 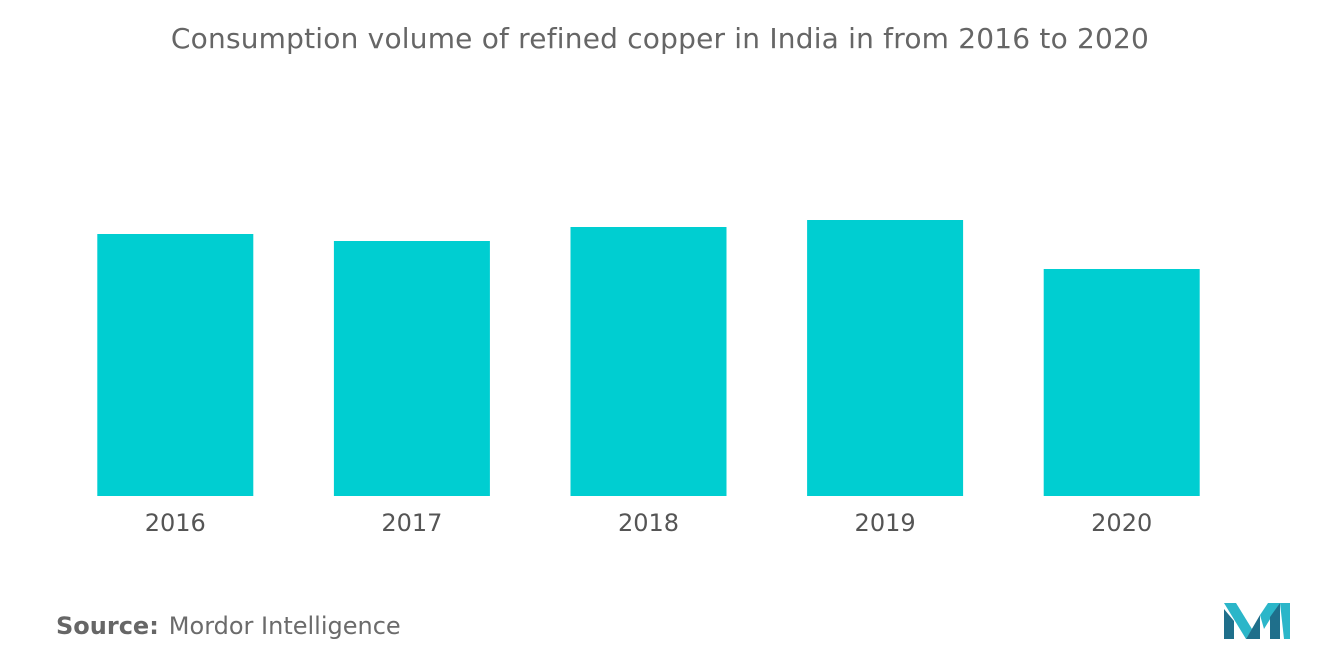 I want to click on x-tick-label-2019: 2019, so click(x=885, y=523).